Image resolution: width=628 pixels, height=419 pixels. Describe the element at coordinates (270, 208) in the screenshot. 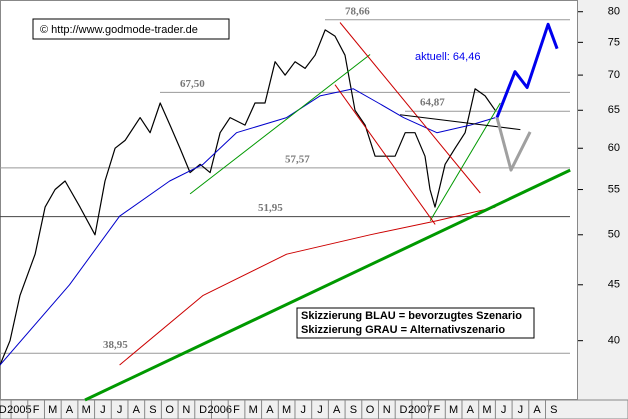

I see `level-label: 51,95` at that location.